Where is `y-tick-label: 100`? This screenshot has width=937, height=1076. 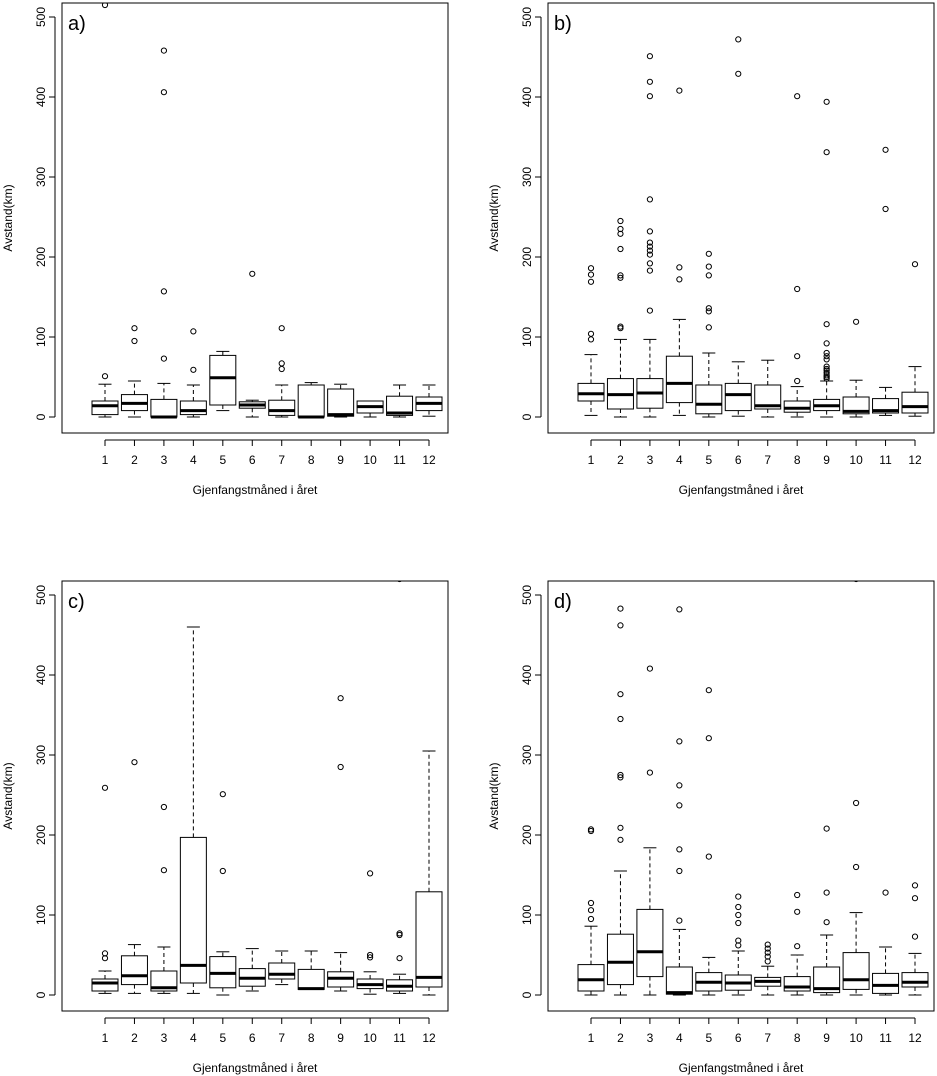 y-tick-label: 100 is located at coordinates (527, 337).